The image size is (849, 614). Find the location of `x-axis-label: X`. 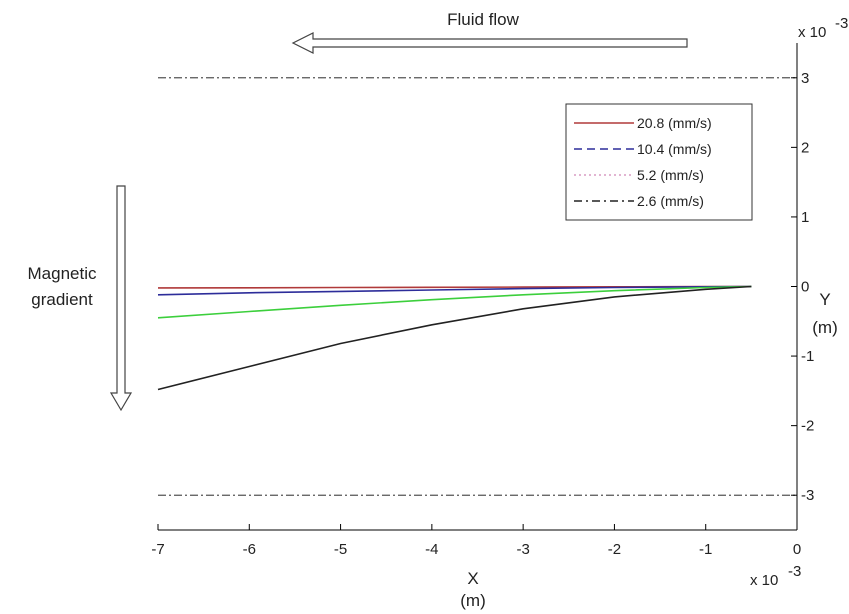

x-axis-label: X is located at coordinates (472, 578).